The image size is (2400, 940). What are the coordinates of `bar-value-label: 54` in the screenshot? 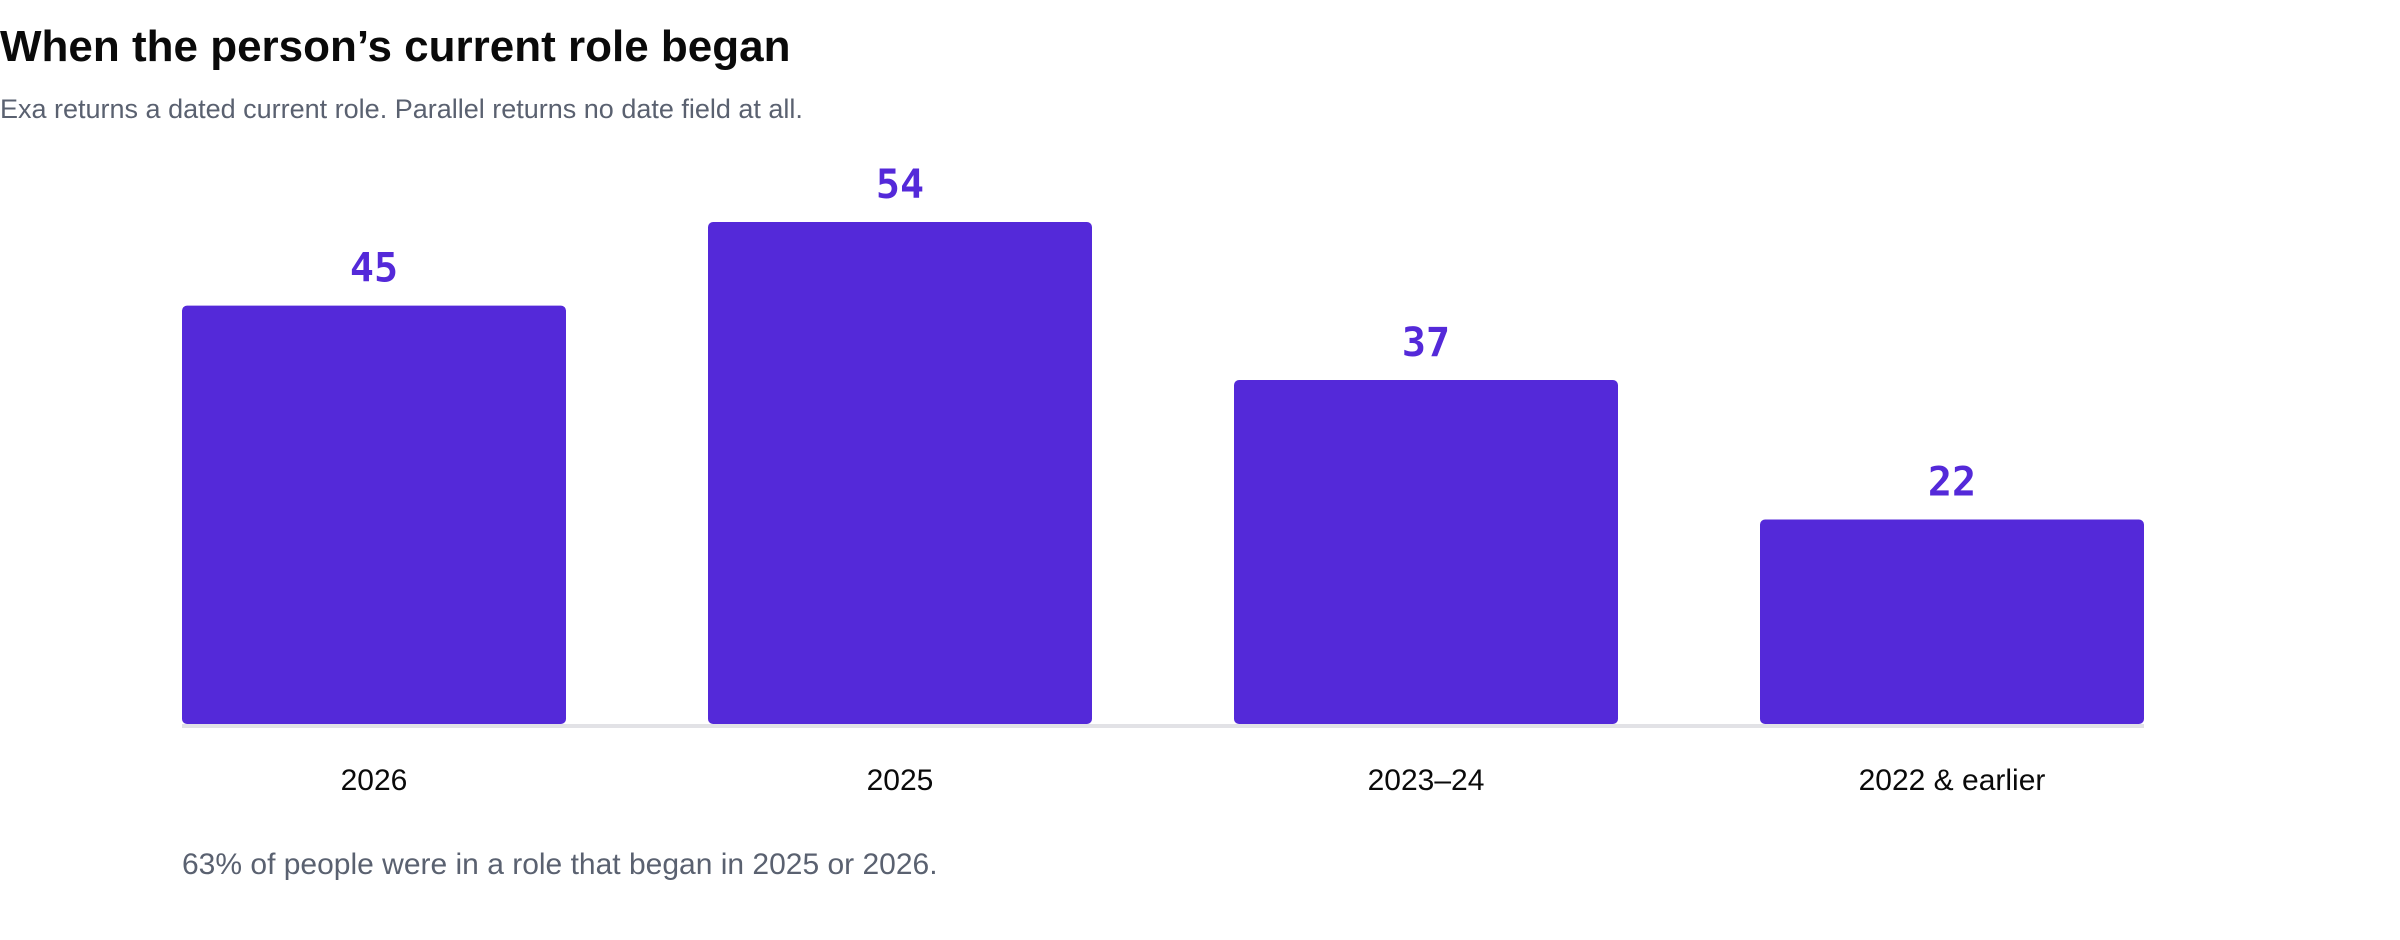 It's located at (900, 185).